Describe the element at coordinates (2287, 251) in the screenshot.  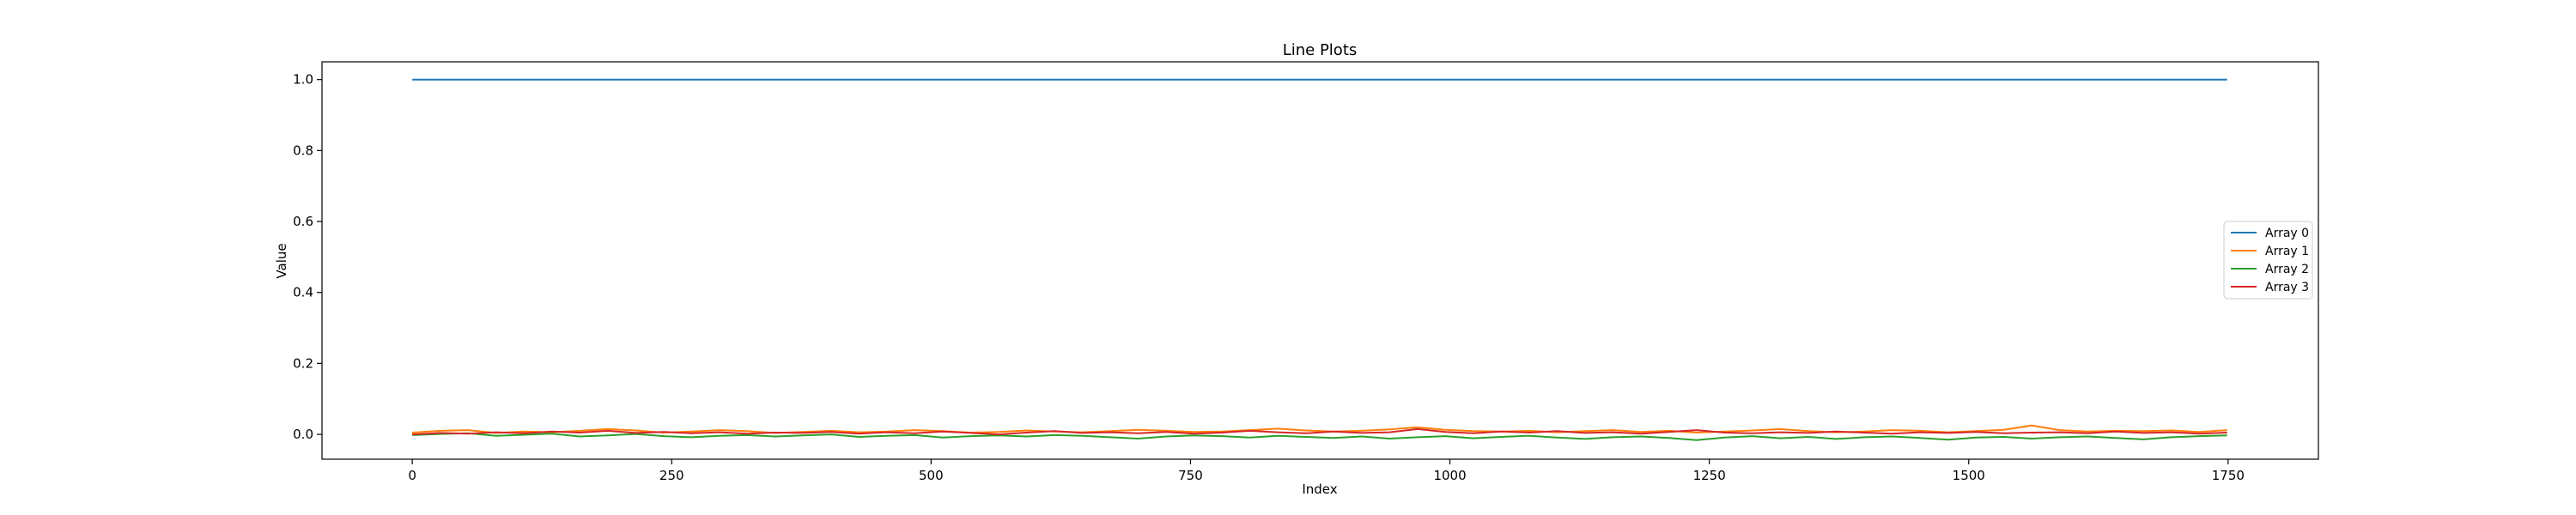
I see `legend-label: Array 1` at that location.